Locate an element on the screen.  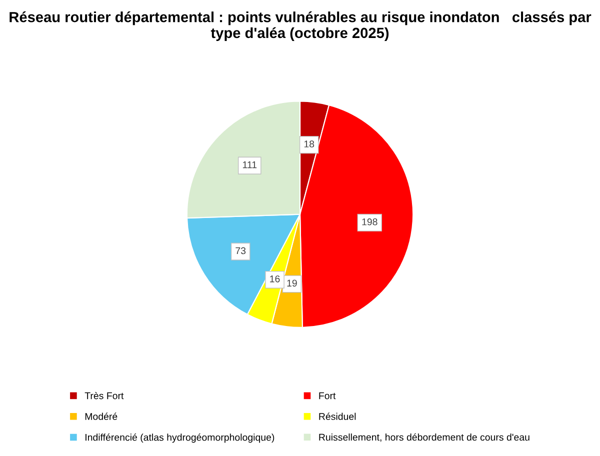
data-label: 111 is located at coordinates (249, 164).